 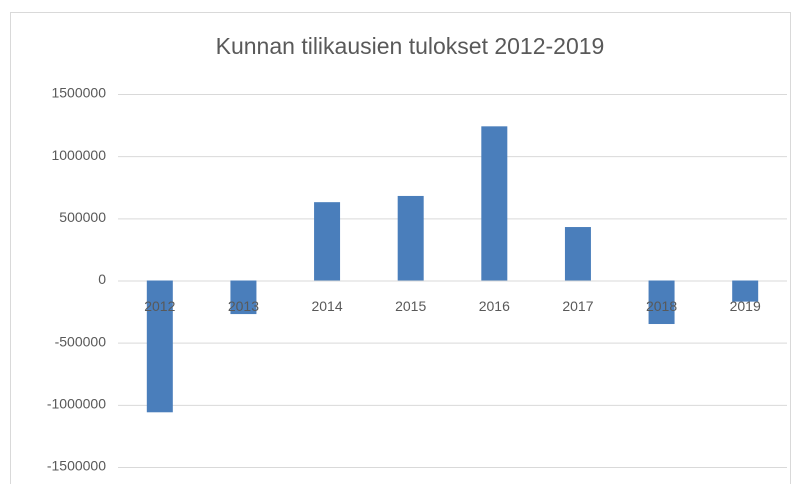 I want to click on x-tick-label: 2017, so click(x=577, y=306).